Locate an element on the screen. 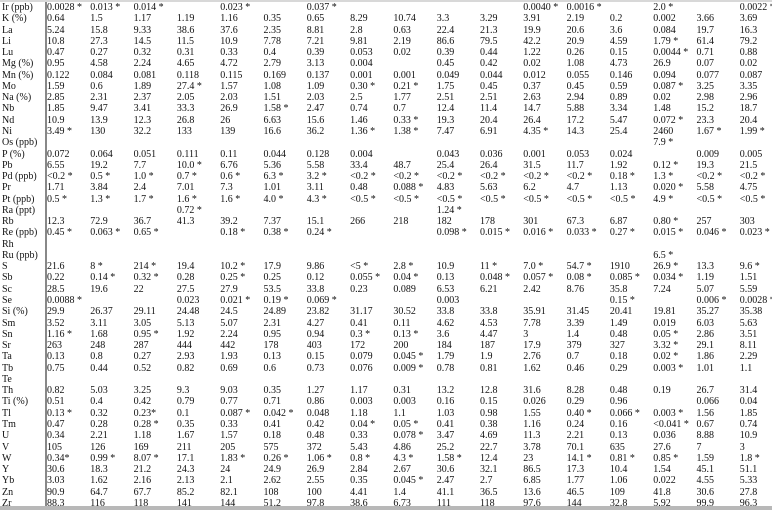 Image resolution: width=772 pixels, height=510 pixels. table-cell: 0.005 is located at coordinates (751, 154).